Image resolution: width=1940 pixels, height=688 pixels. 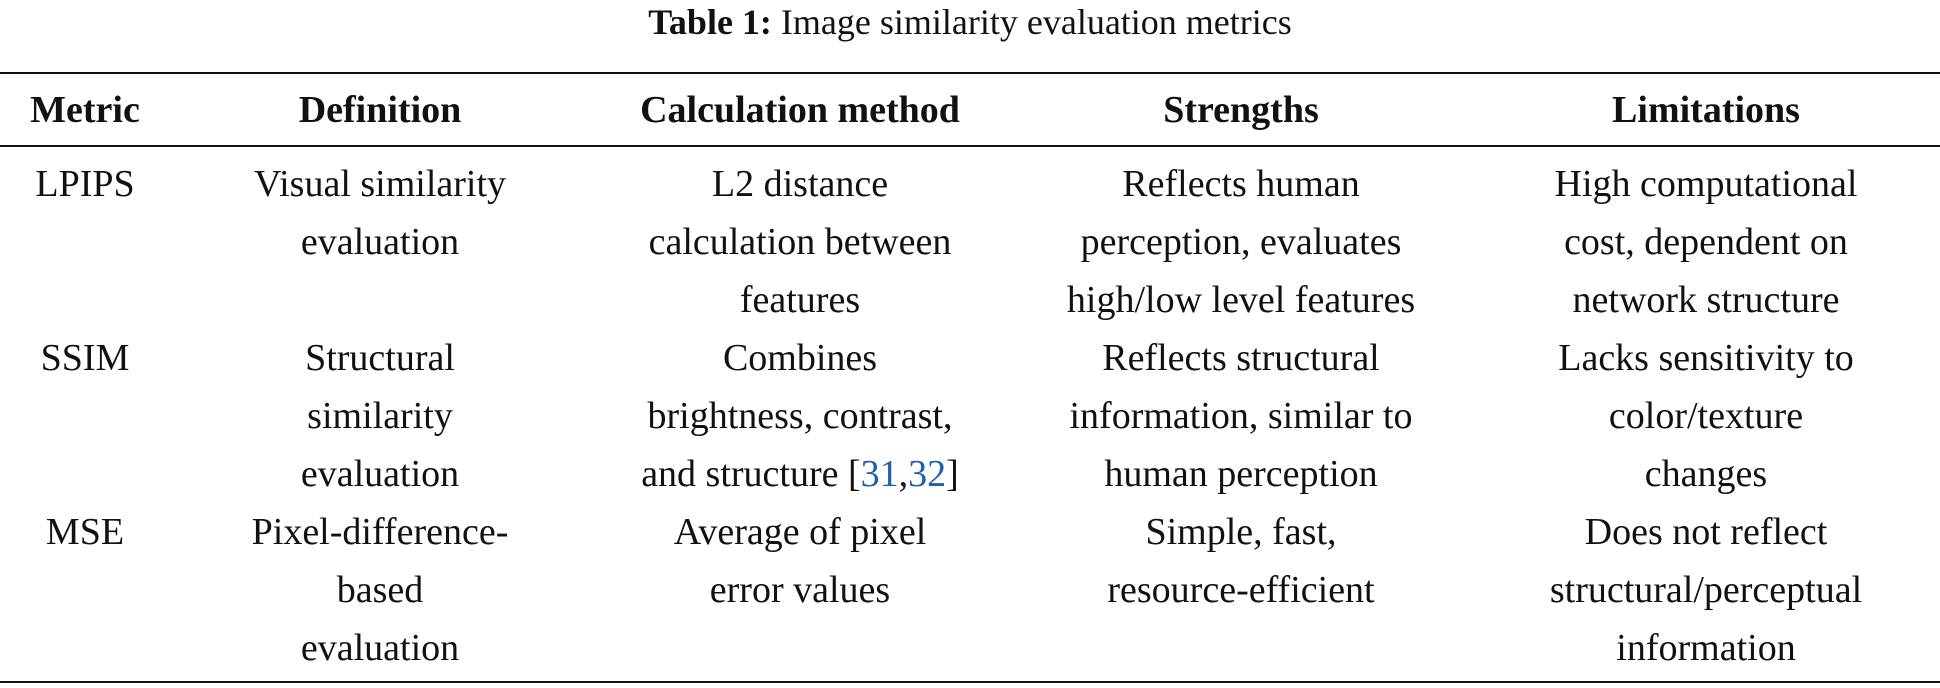 What do you see at coordinates (740, 474) in the screenshot?
I see `calculation-text: and structure` at bounding box center [740, 474].